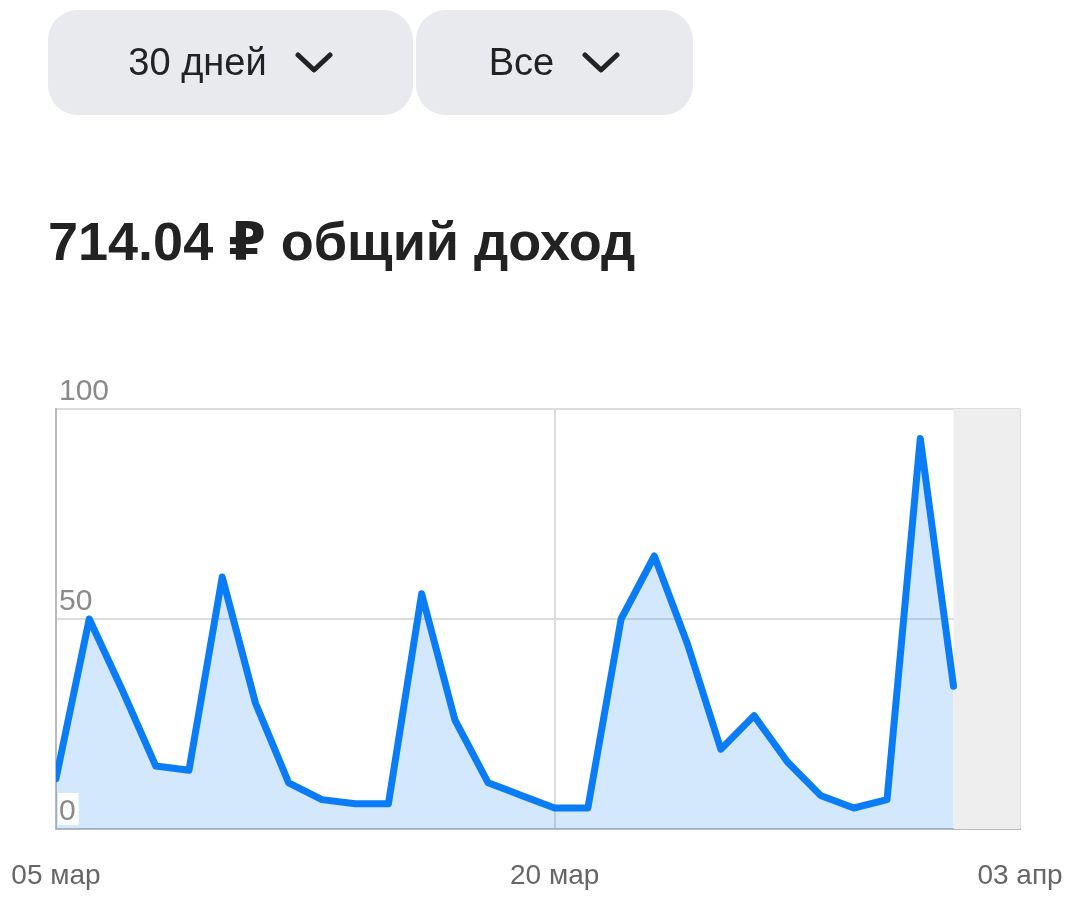  Describe the element at coordinates (1020, 874) in the screenshot. I see `x-tick-label: 03 апр` at that location.